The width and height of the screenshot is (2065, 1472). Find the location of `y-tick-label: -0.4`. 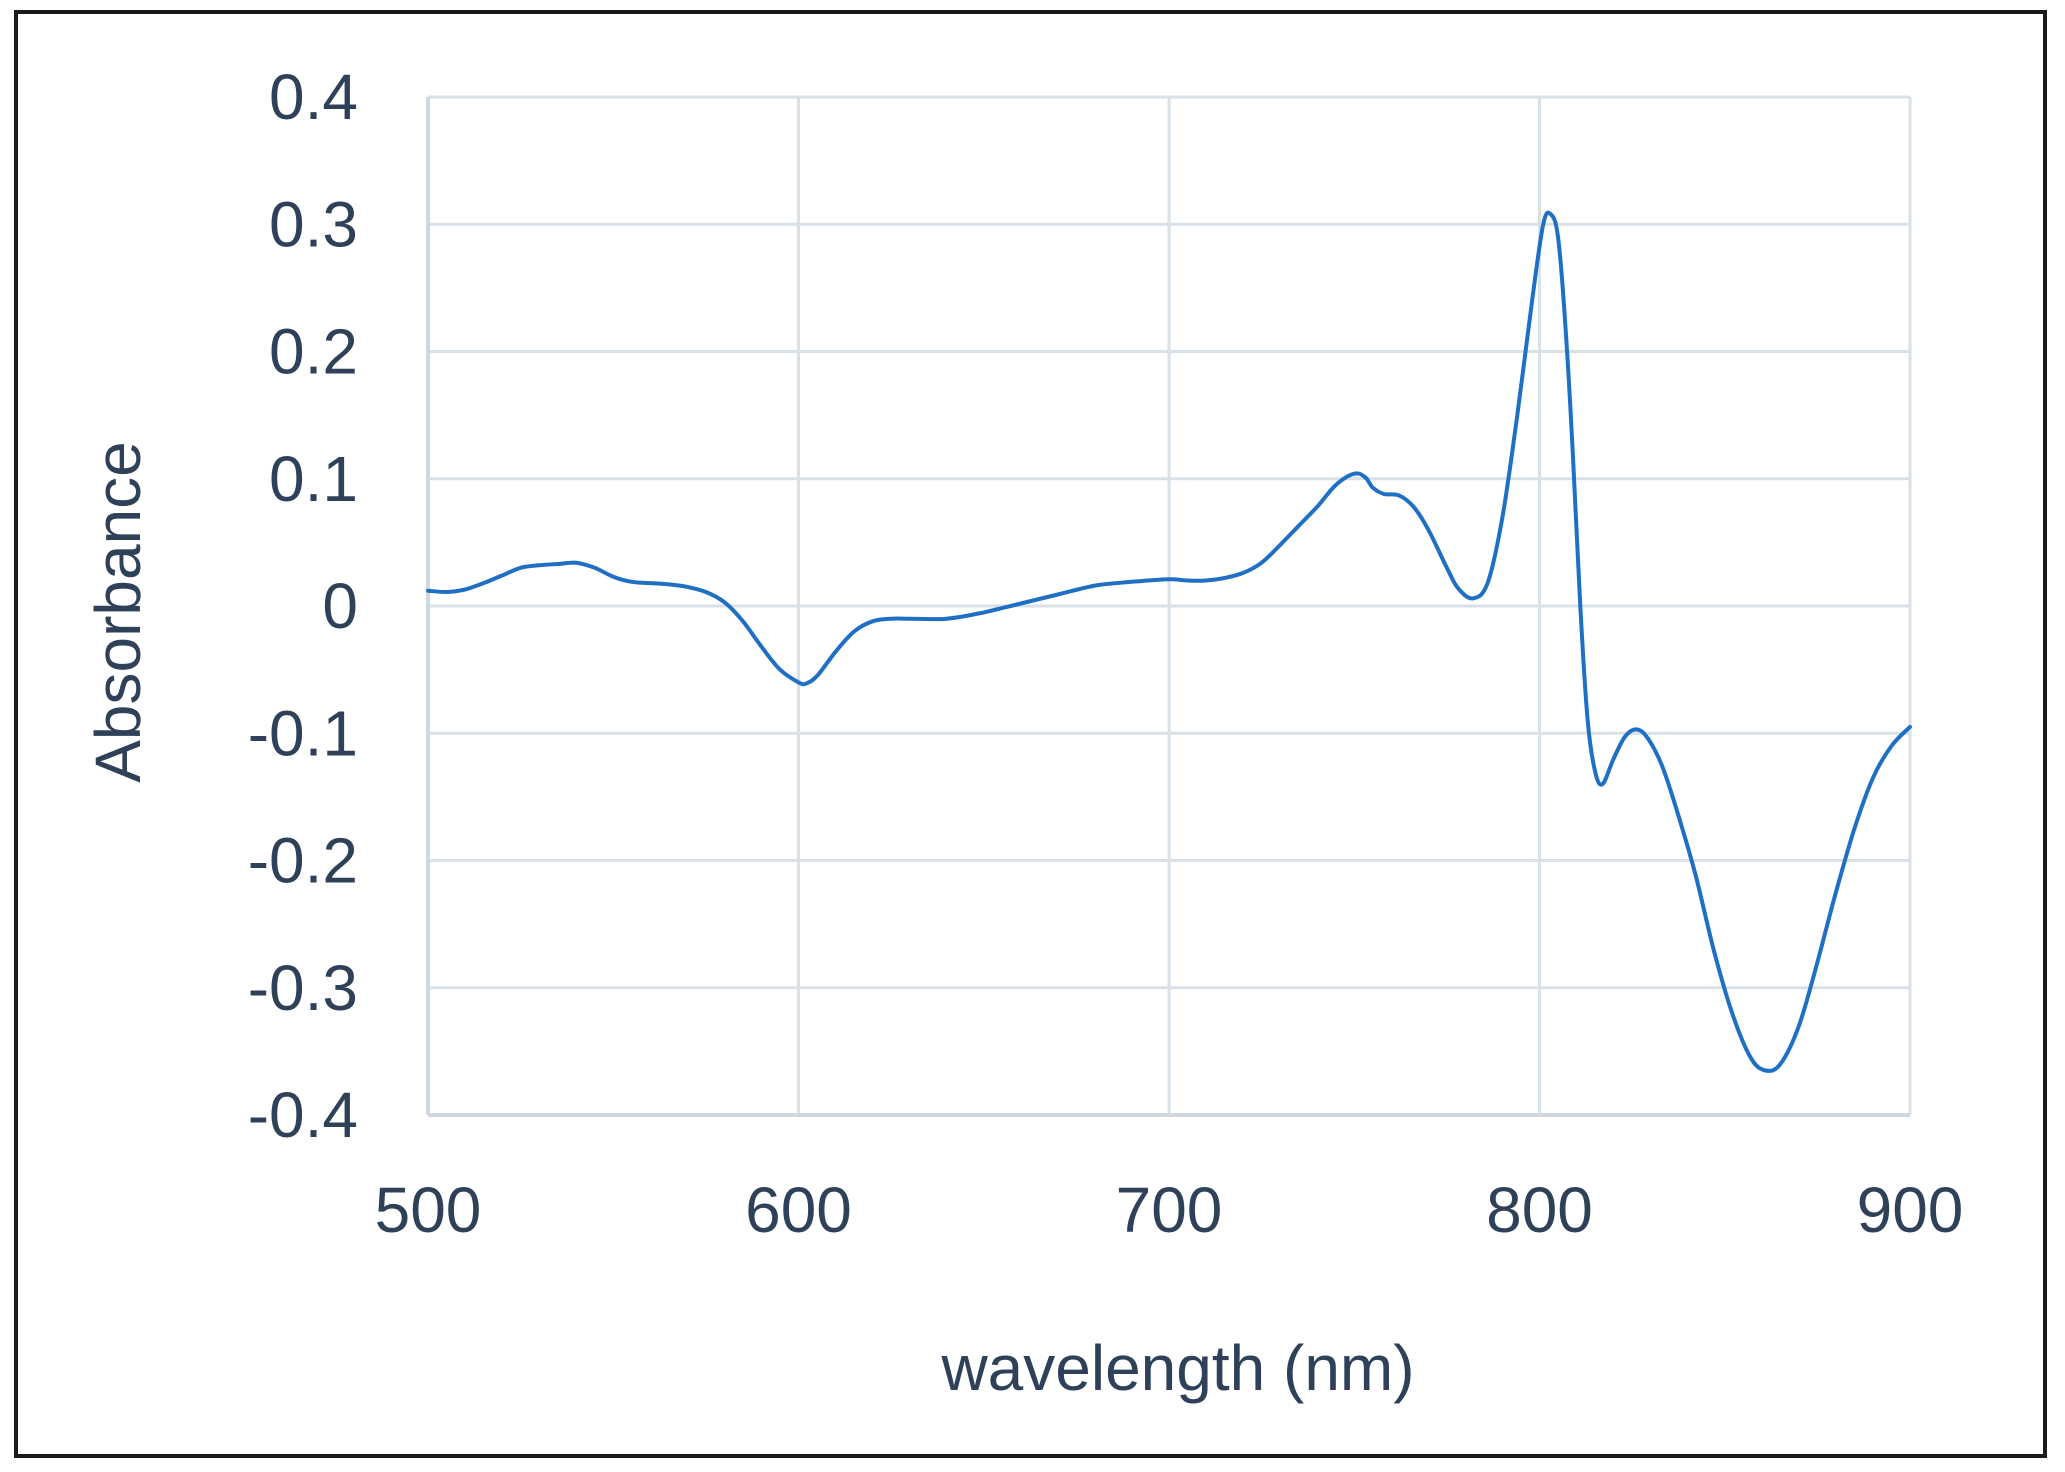

y-tick-label: -0.4 is located at coordinates (303, 1115).